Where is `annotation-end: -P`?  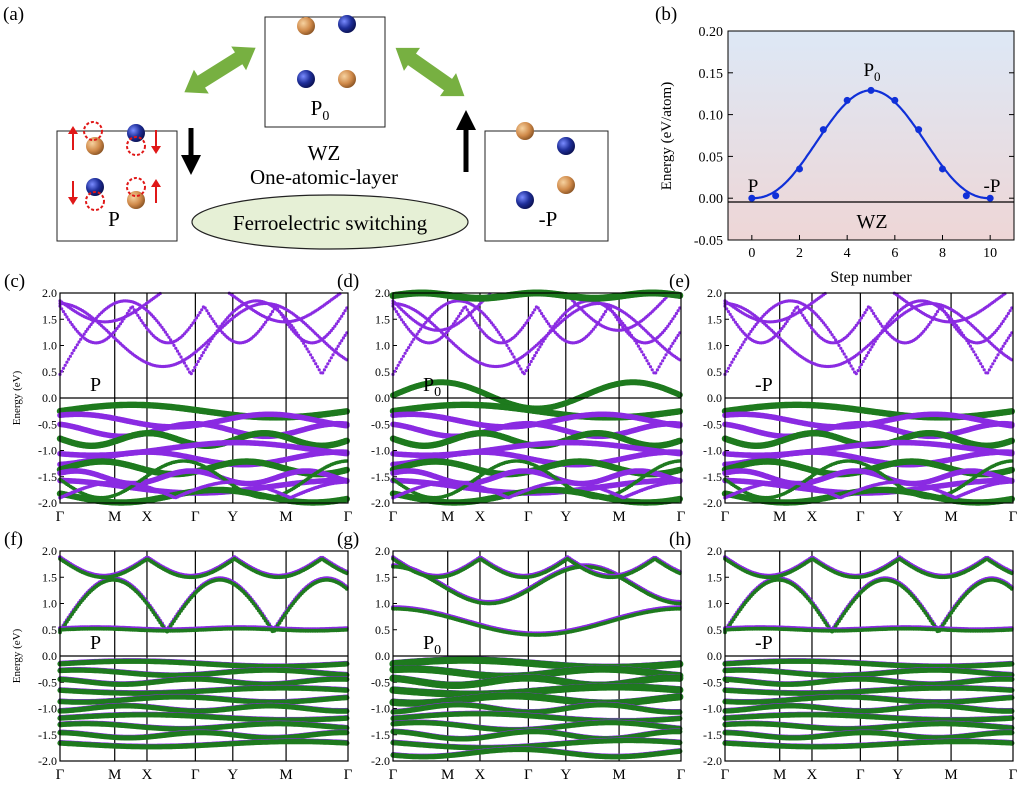
annotation-end: -P is located at coordinates (992, 186).